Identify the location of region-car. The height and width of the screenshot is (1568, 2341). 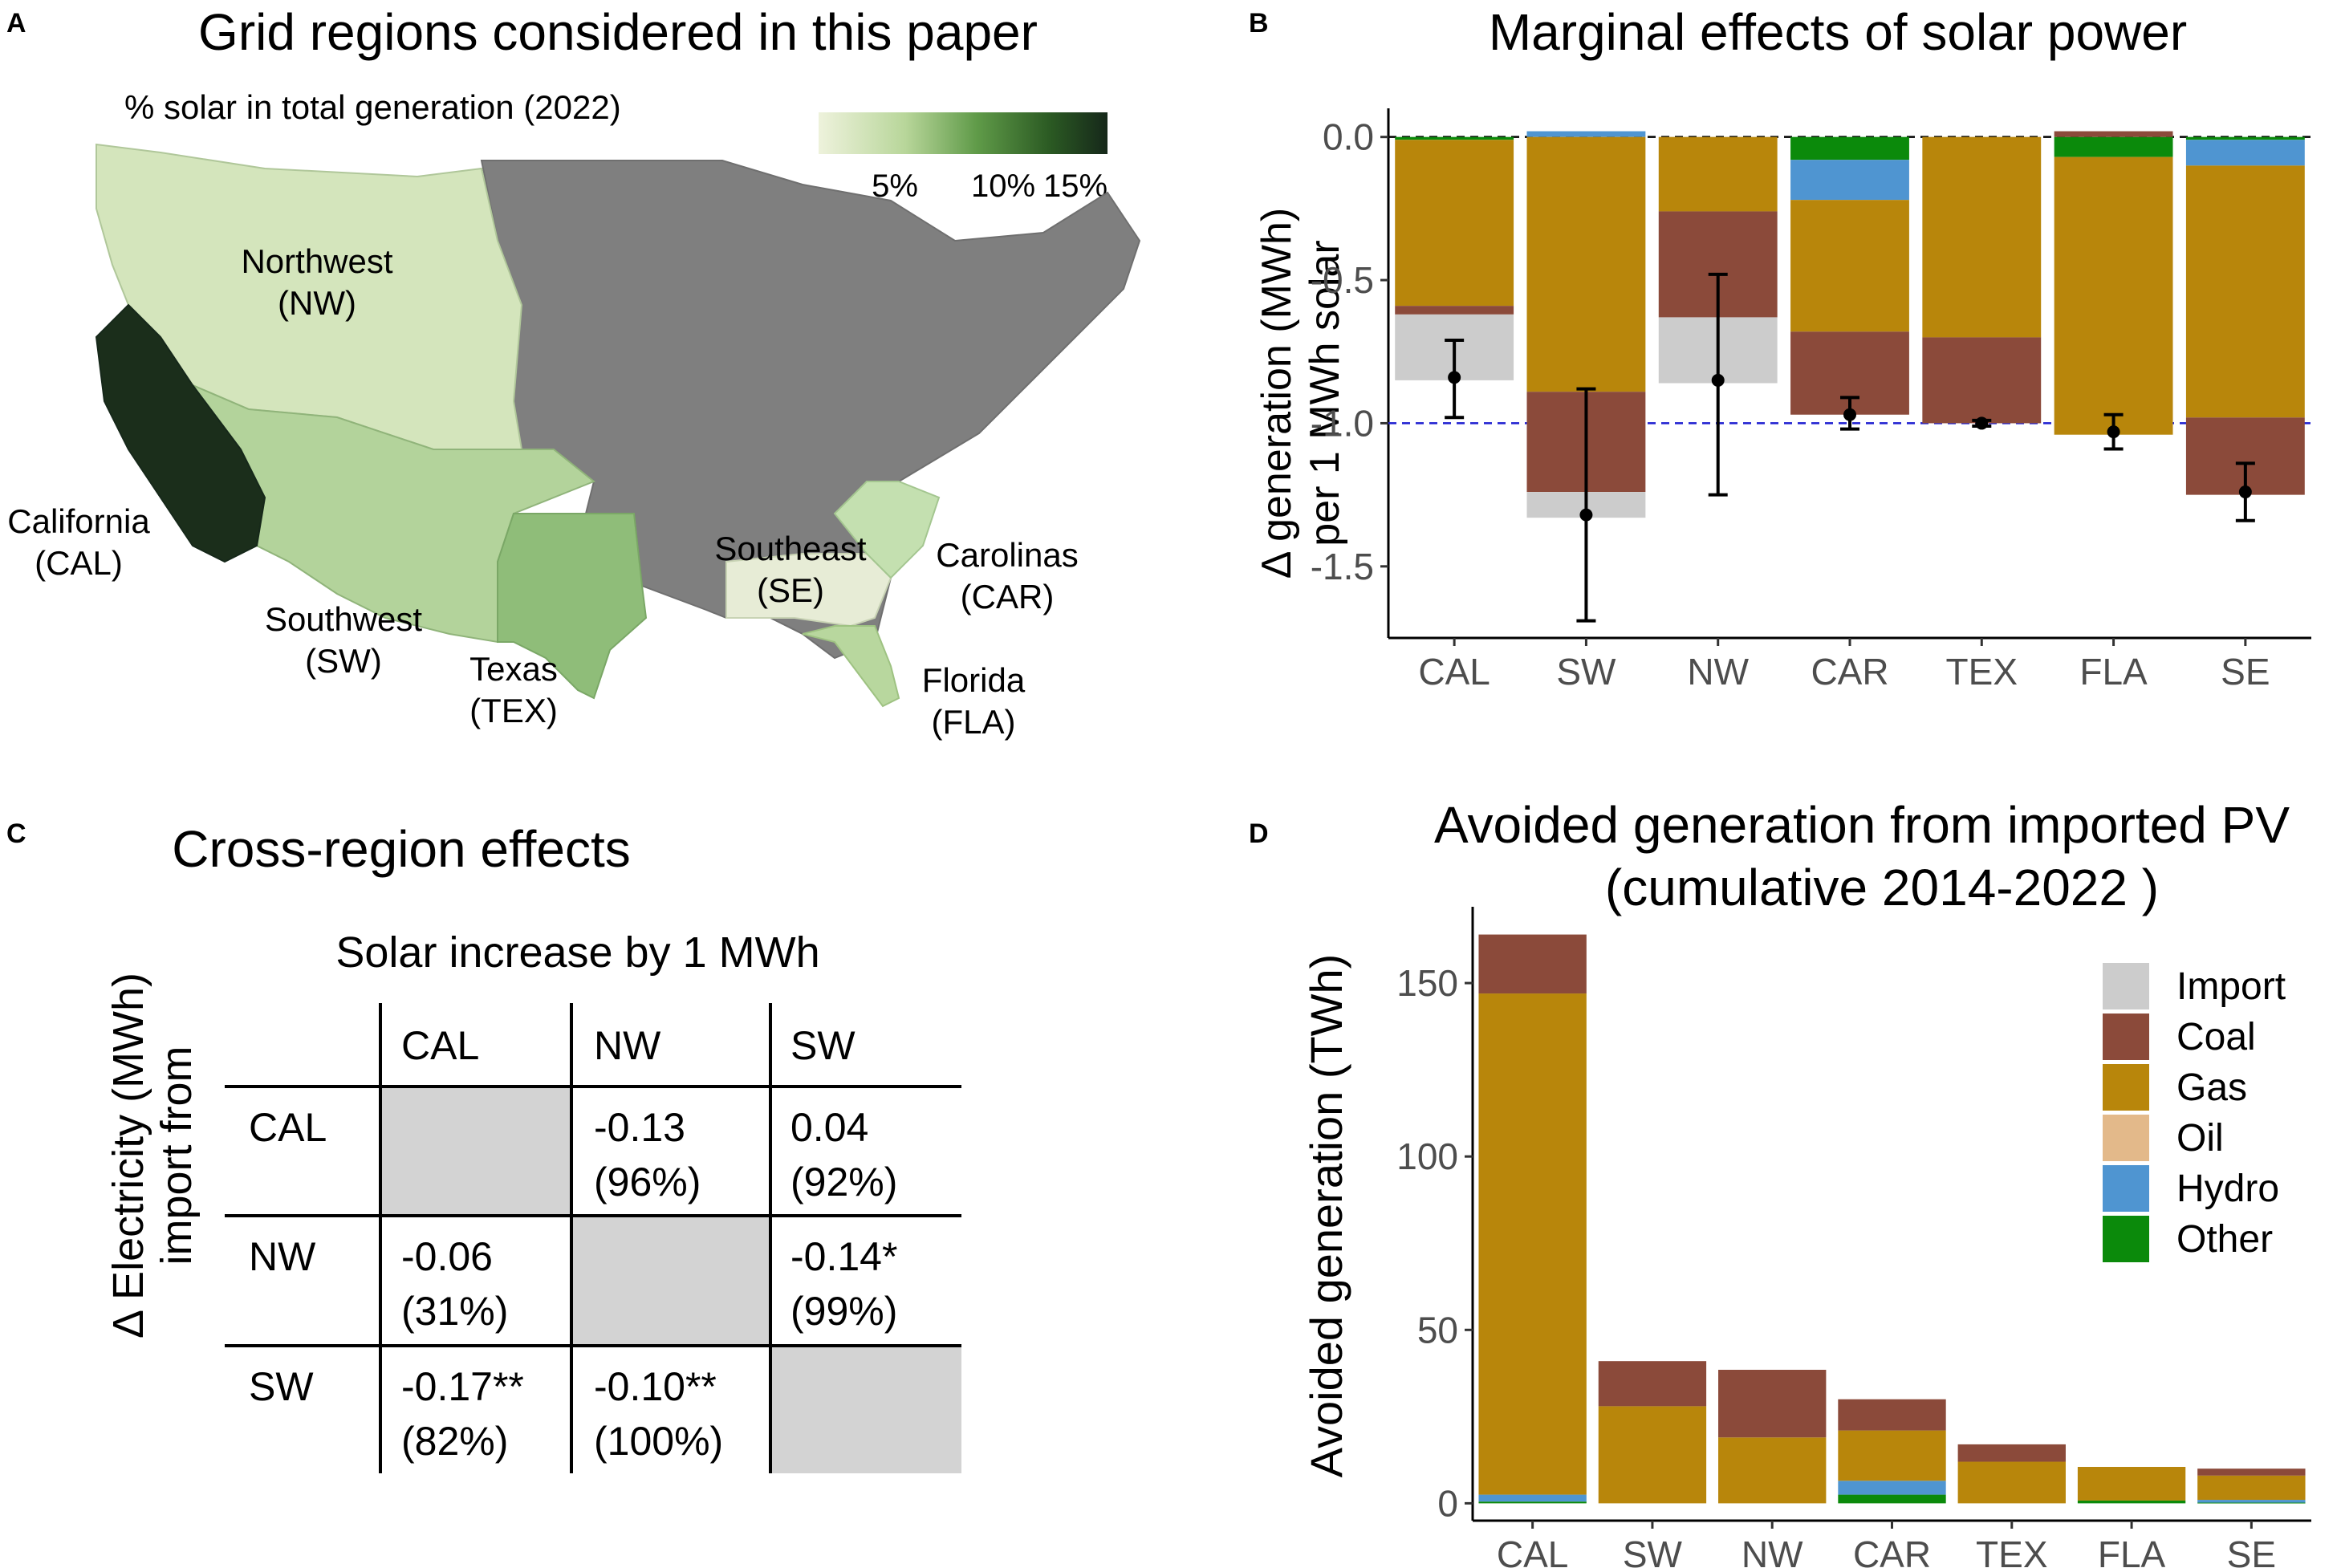
(887, 530).